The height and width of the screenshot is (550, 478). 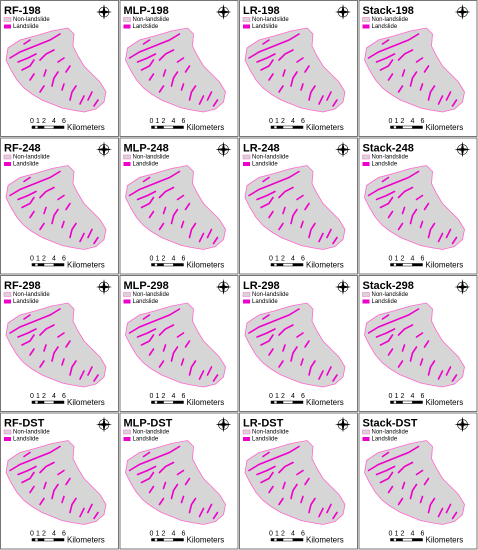 I want to click on panel-title: RF-DST, so click(x=24, y=423).